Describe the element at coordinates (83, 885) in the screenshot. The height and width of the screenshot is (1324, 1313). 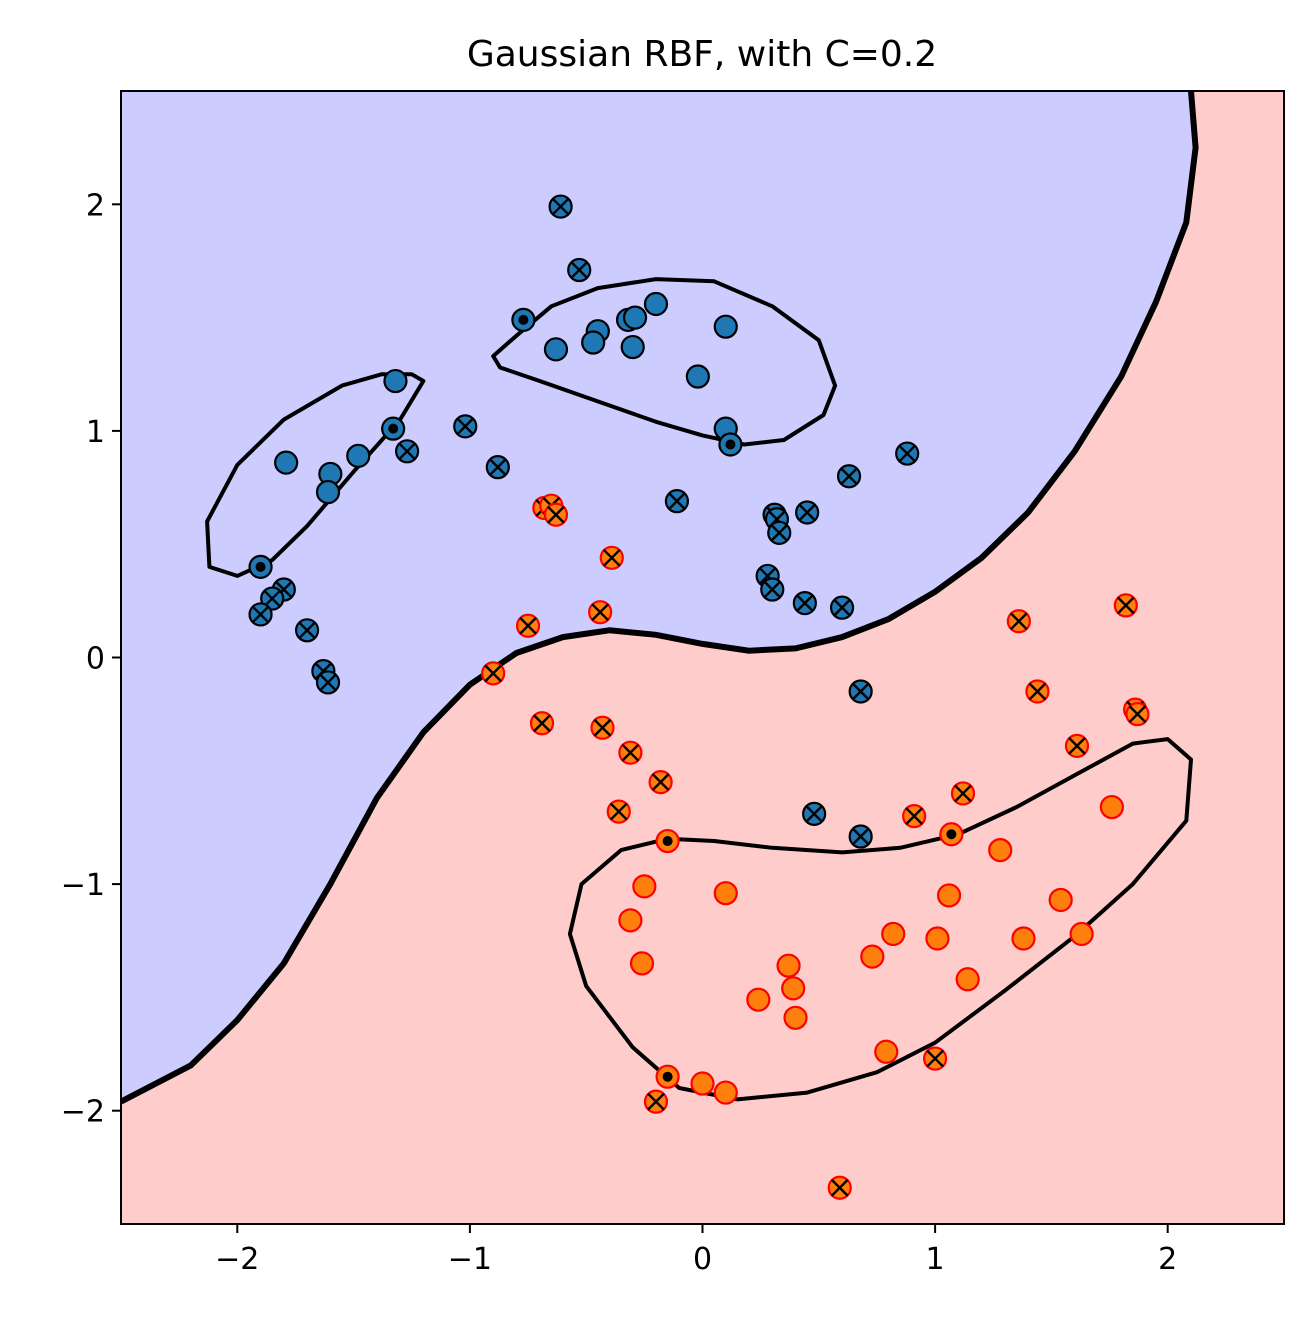
I see `y-tick-label: −1` at that location.